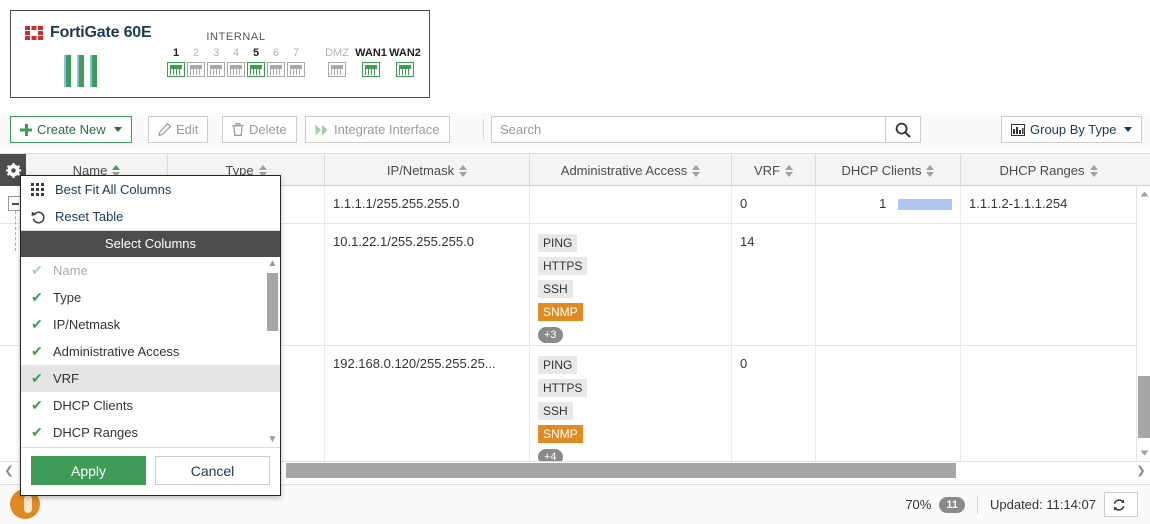 The height and width of the screenshot is (524, 1150). What do you see at coordinates (88, 470) in the screenshot?
I see `apply-button: Apply` at bounding box center [88, 470].